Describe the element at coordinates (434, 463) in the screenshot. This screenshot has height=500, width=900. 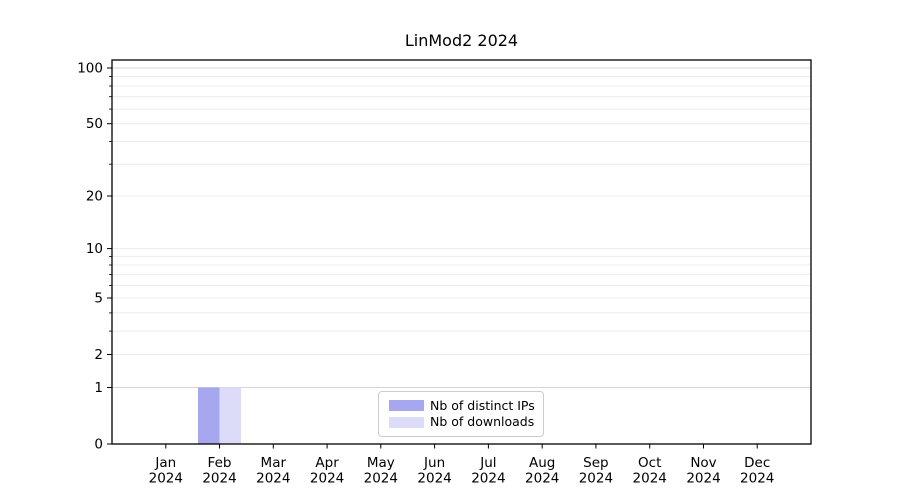
I see `x-tick-label-month: Jun` at that location.